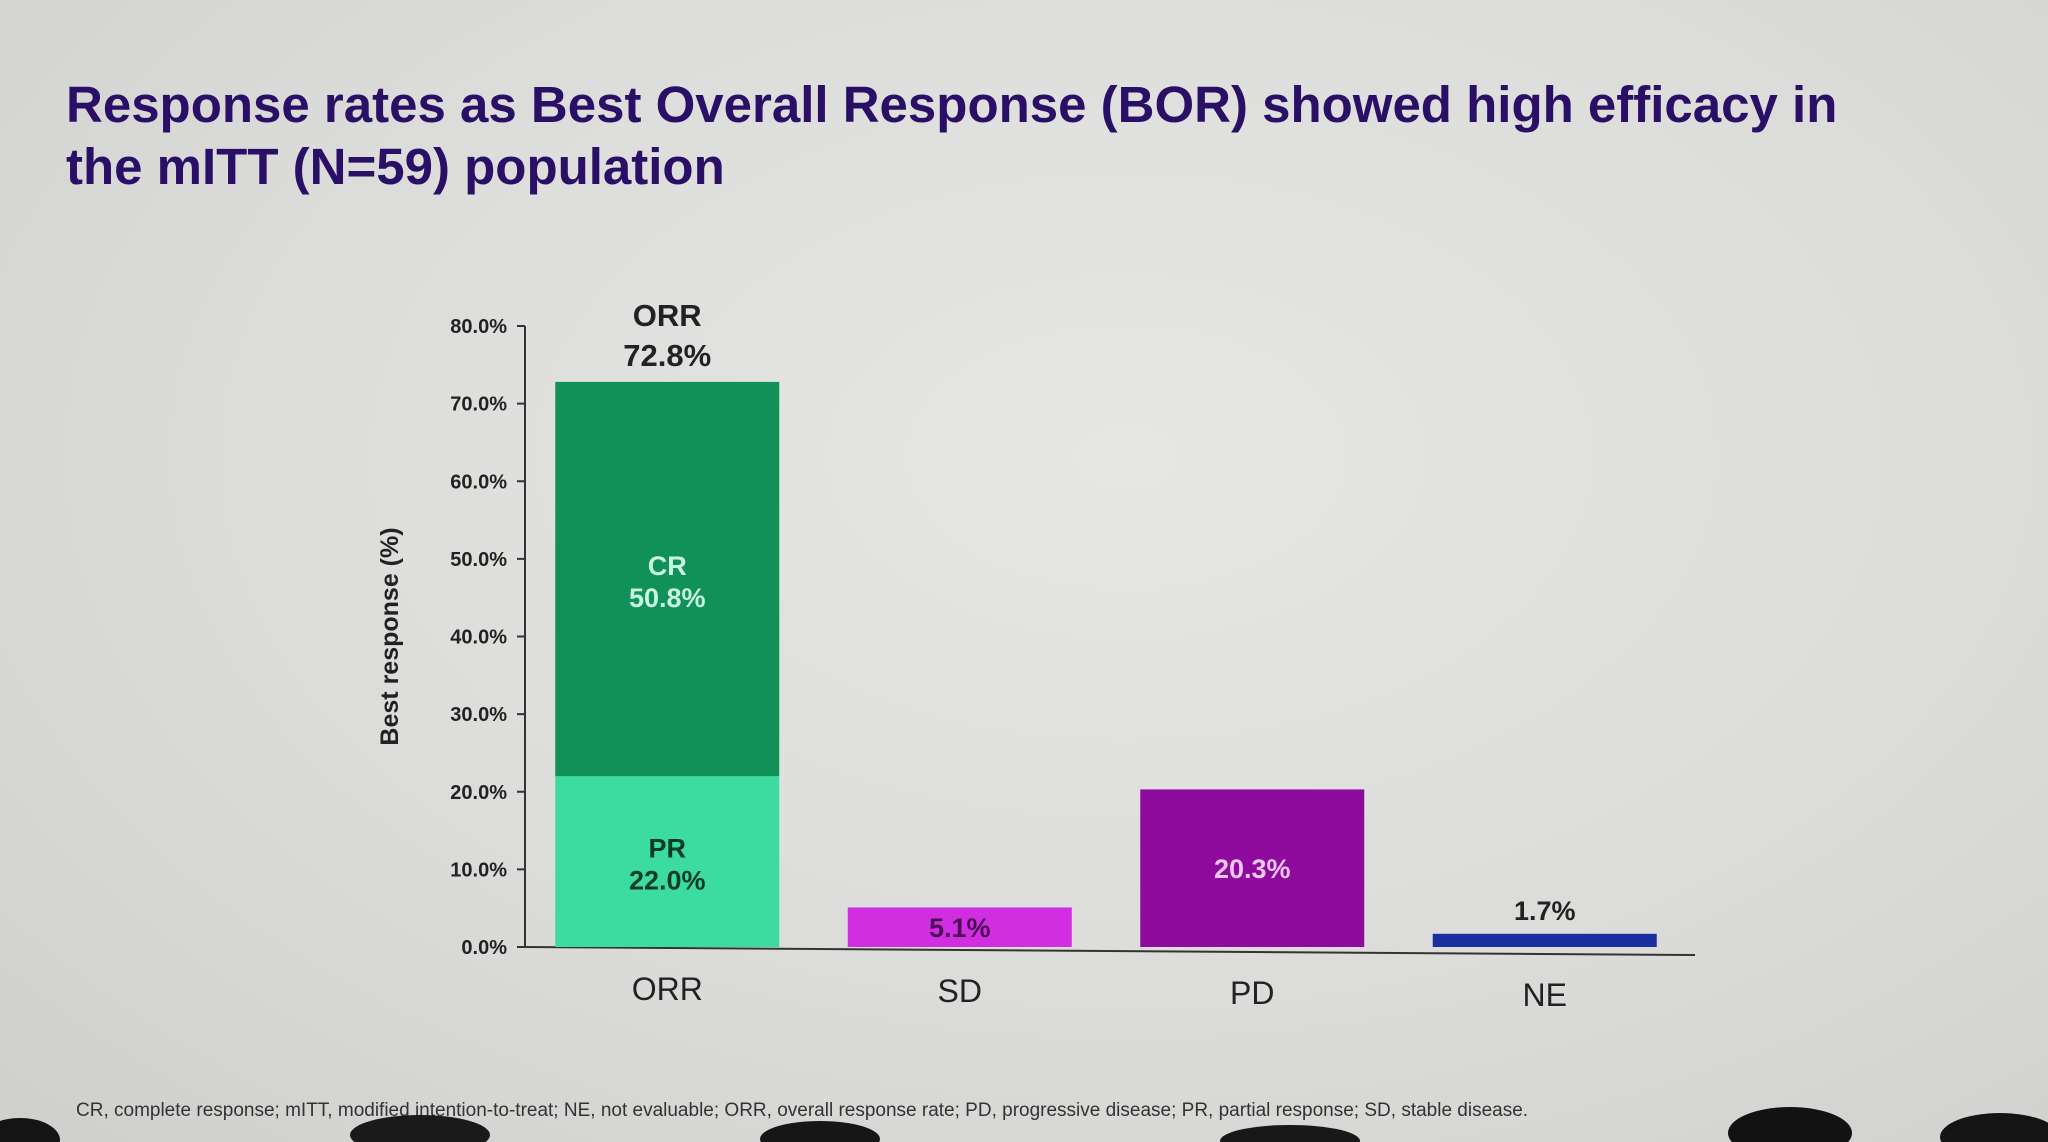 This screenshot has height=1142, width=2048. What do you see at coordinates (478, 327) in the screenshot?
I see `y-tick-label: 80.0%` at bounding box center [478, 327].